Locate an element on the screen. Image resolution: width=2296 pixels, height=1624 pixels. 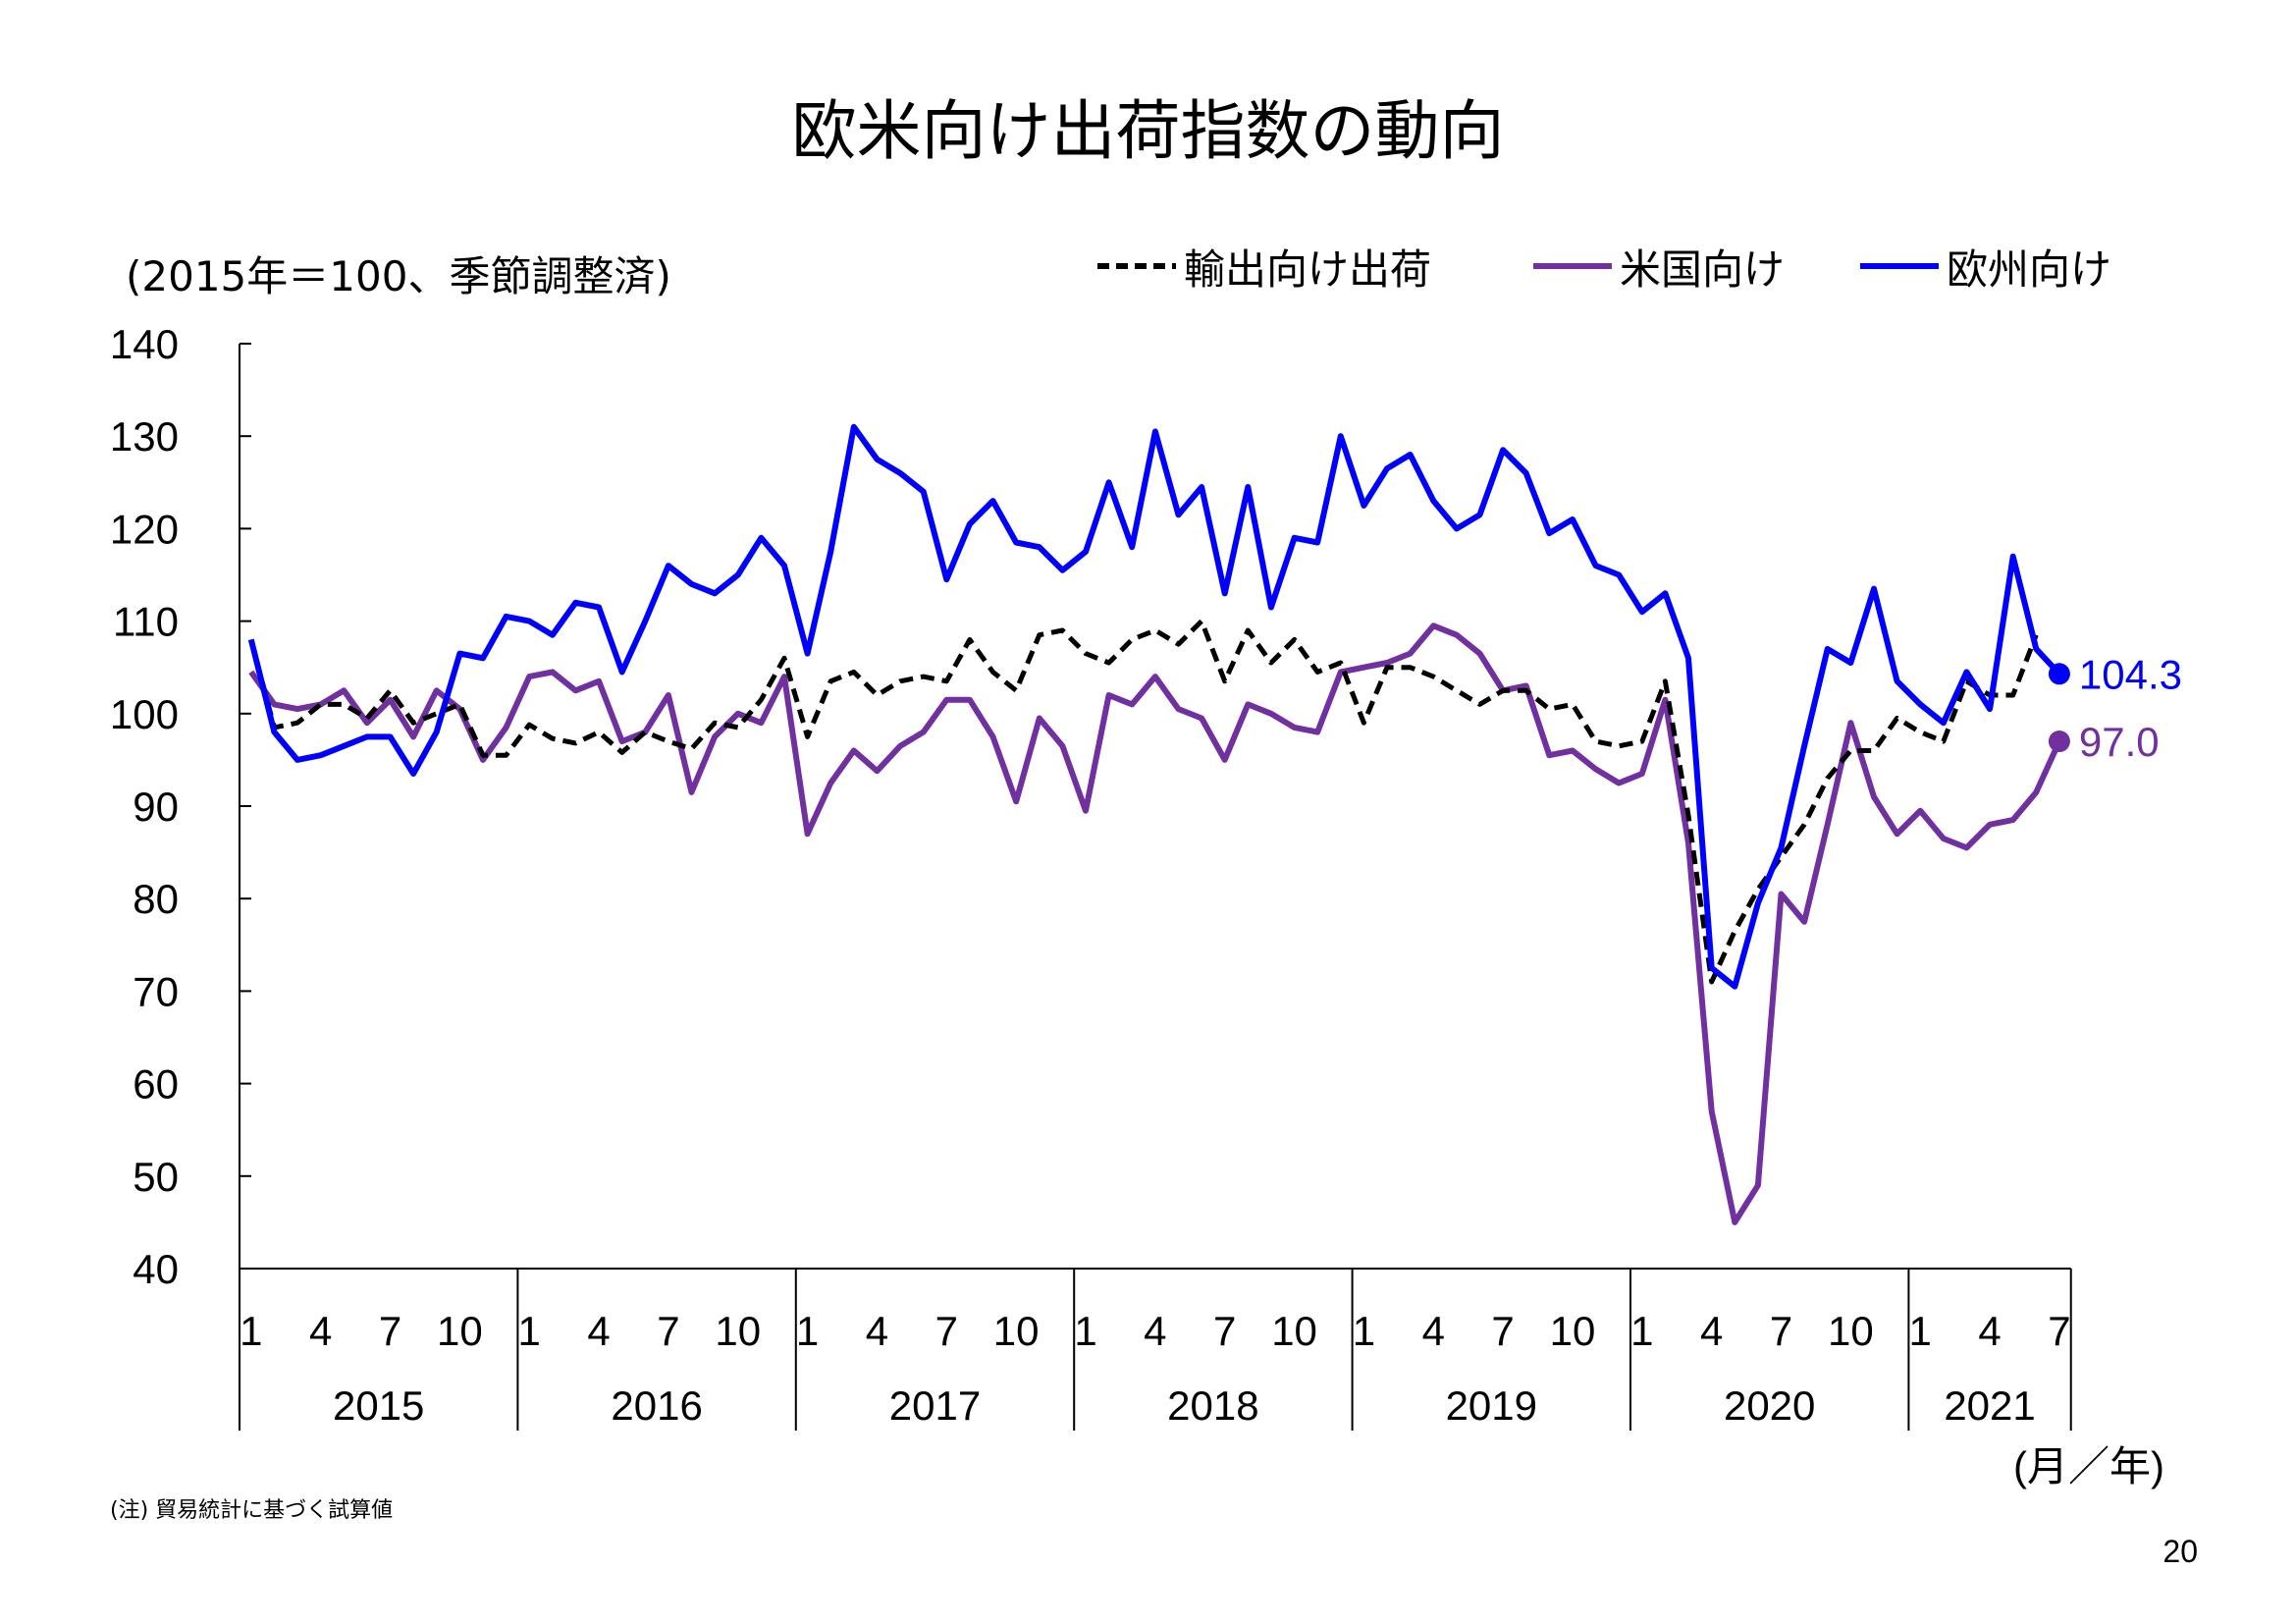
y-tick-label: 50 is located at coordinates (156, 1177).